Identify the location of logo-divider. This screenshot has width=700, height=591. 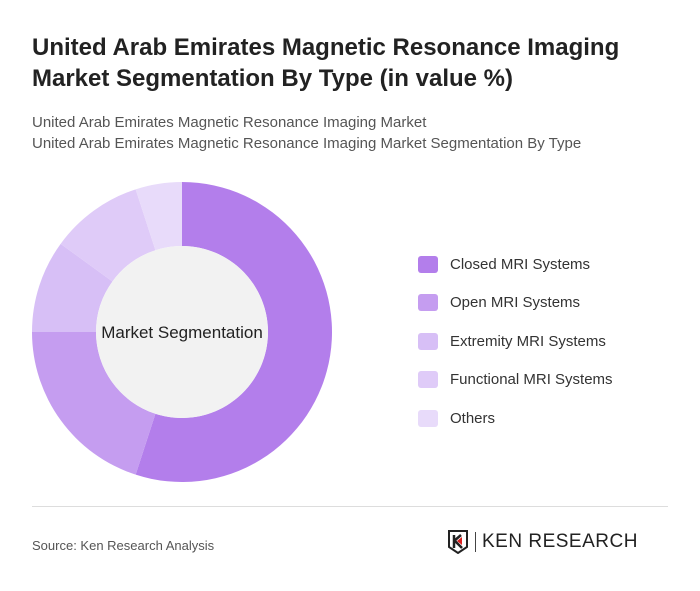
(475, 542).